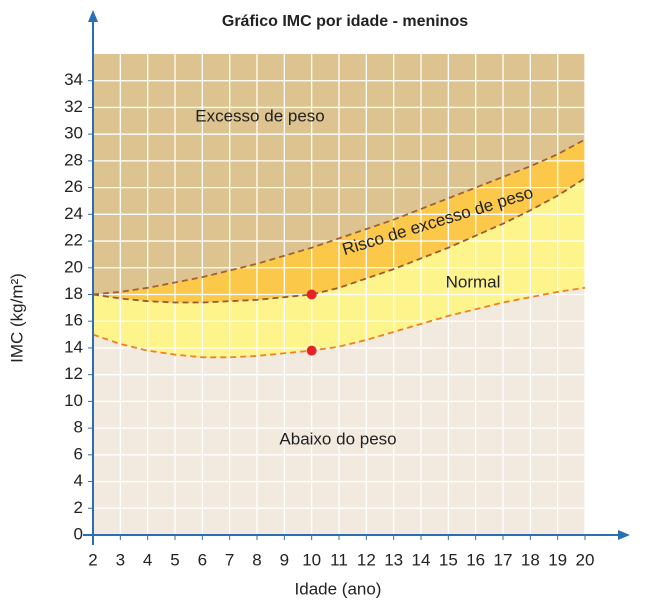 Image resolution: width=650 pixels, height=600 pixels. Describe the element at coordinates (78, 427) in the screenshot. I see `y-tick-label: 8` at that location.